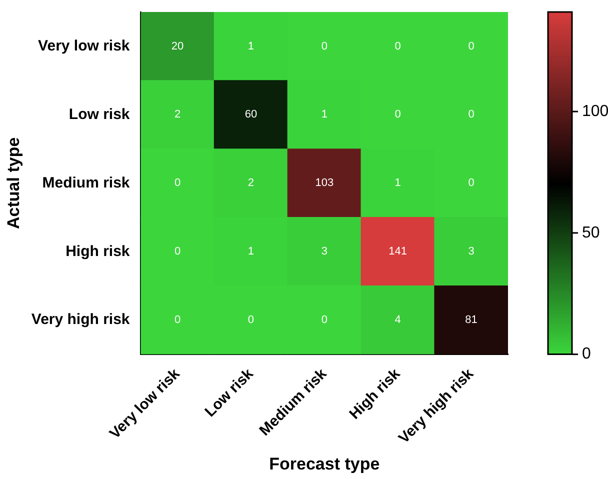  What do you see at coordinates (591, 233) in the screenshot?
I see `color-bar-label: 50` at bounding box center [591, 233].